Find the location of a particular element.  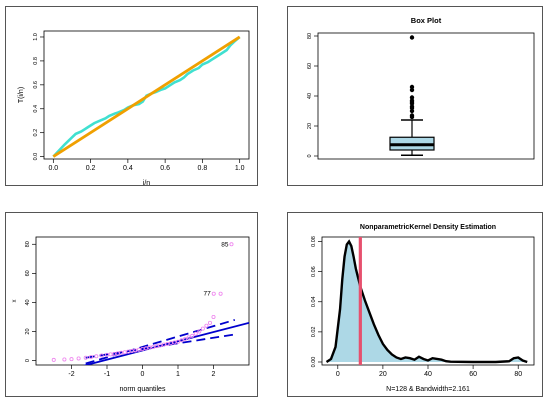

x-tick-label: 0.8 is located at coordinates (203, 168).